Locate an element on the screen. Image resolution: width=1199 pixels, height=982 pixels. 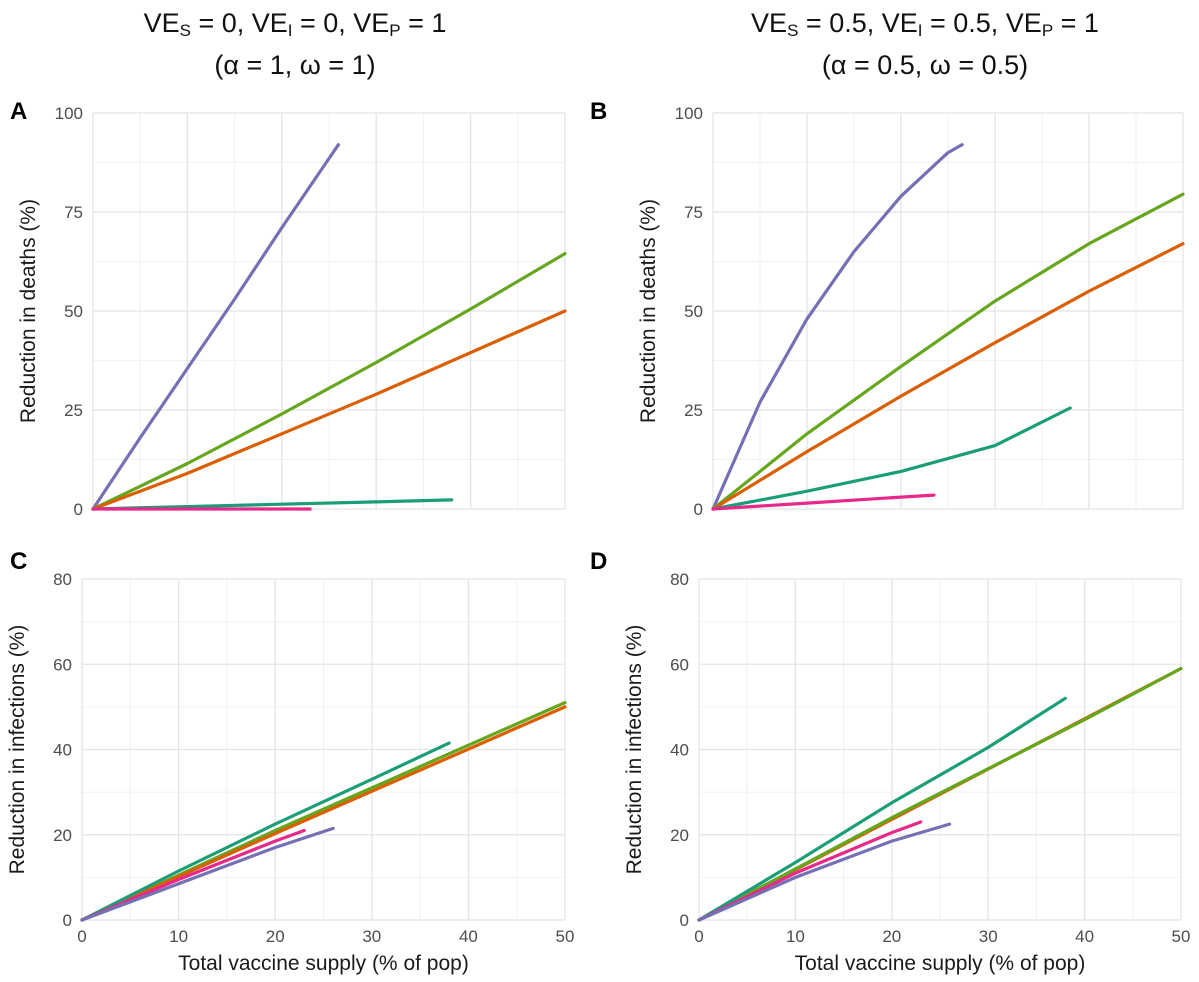
column-title-right-line1: VES = 0.5, VEI = 0.5, VEP = 1 is located at coordinates (925, 25).